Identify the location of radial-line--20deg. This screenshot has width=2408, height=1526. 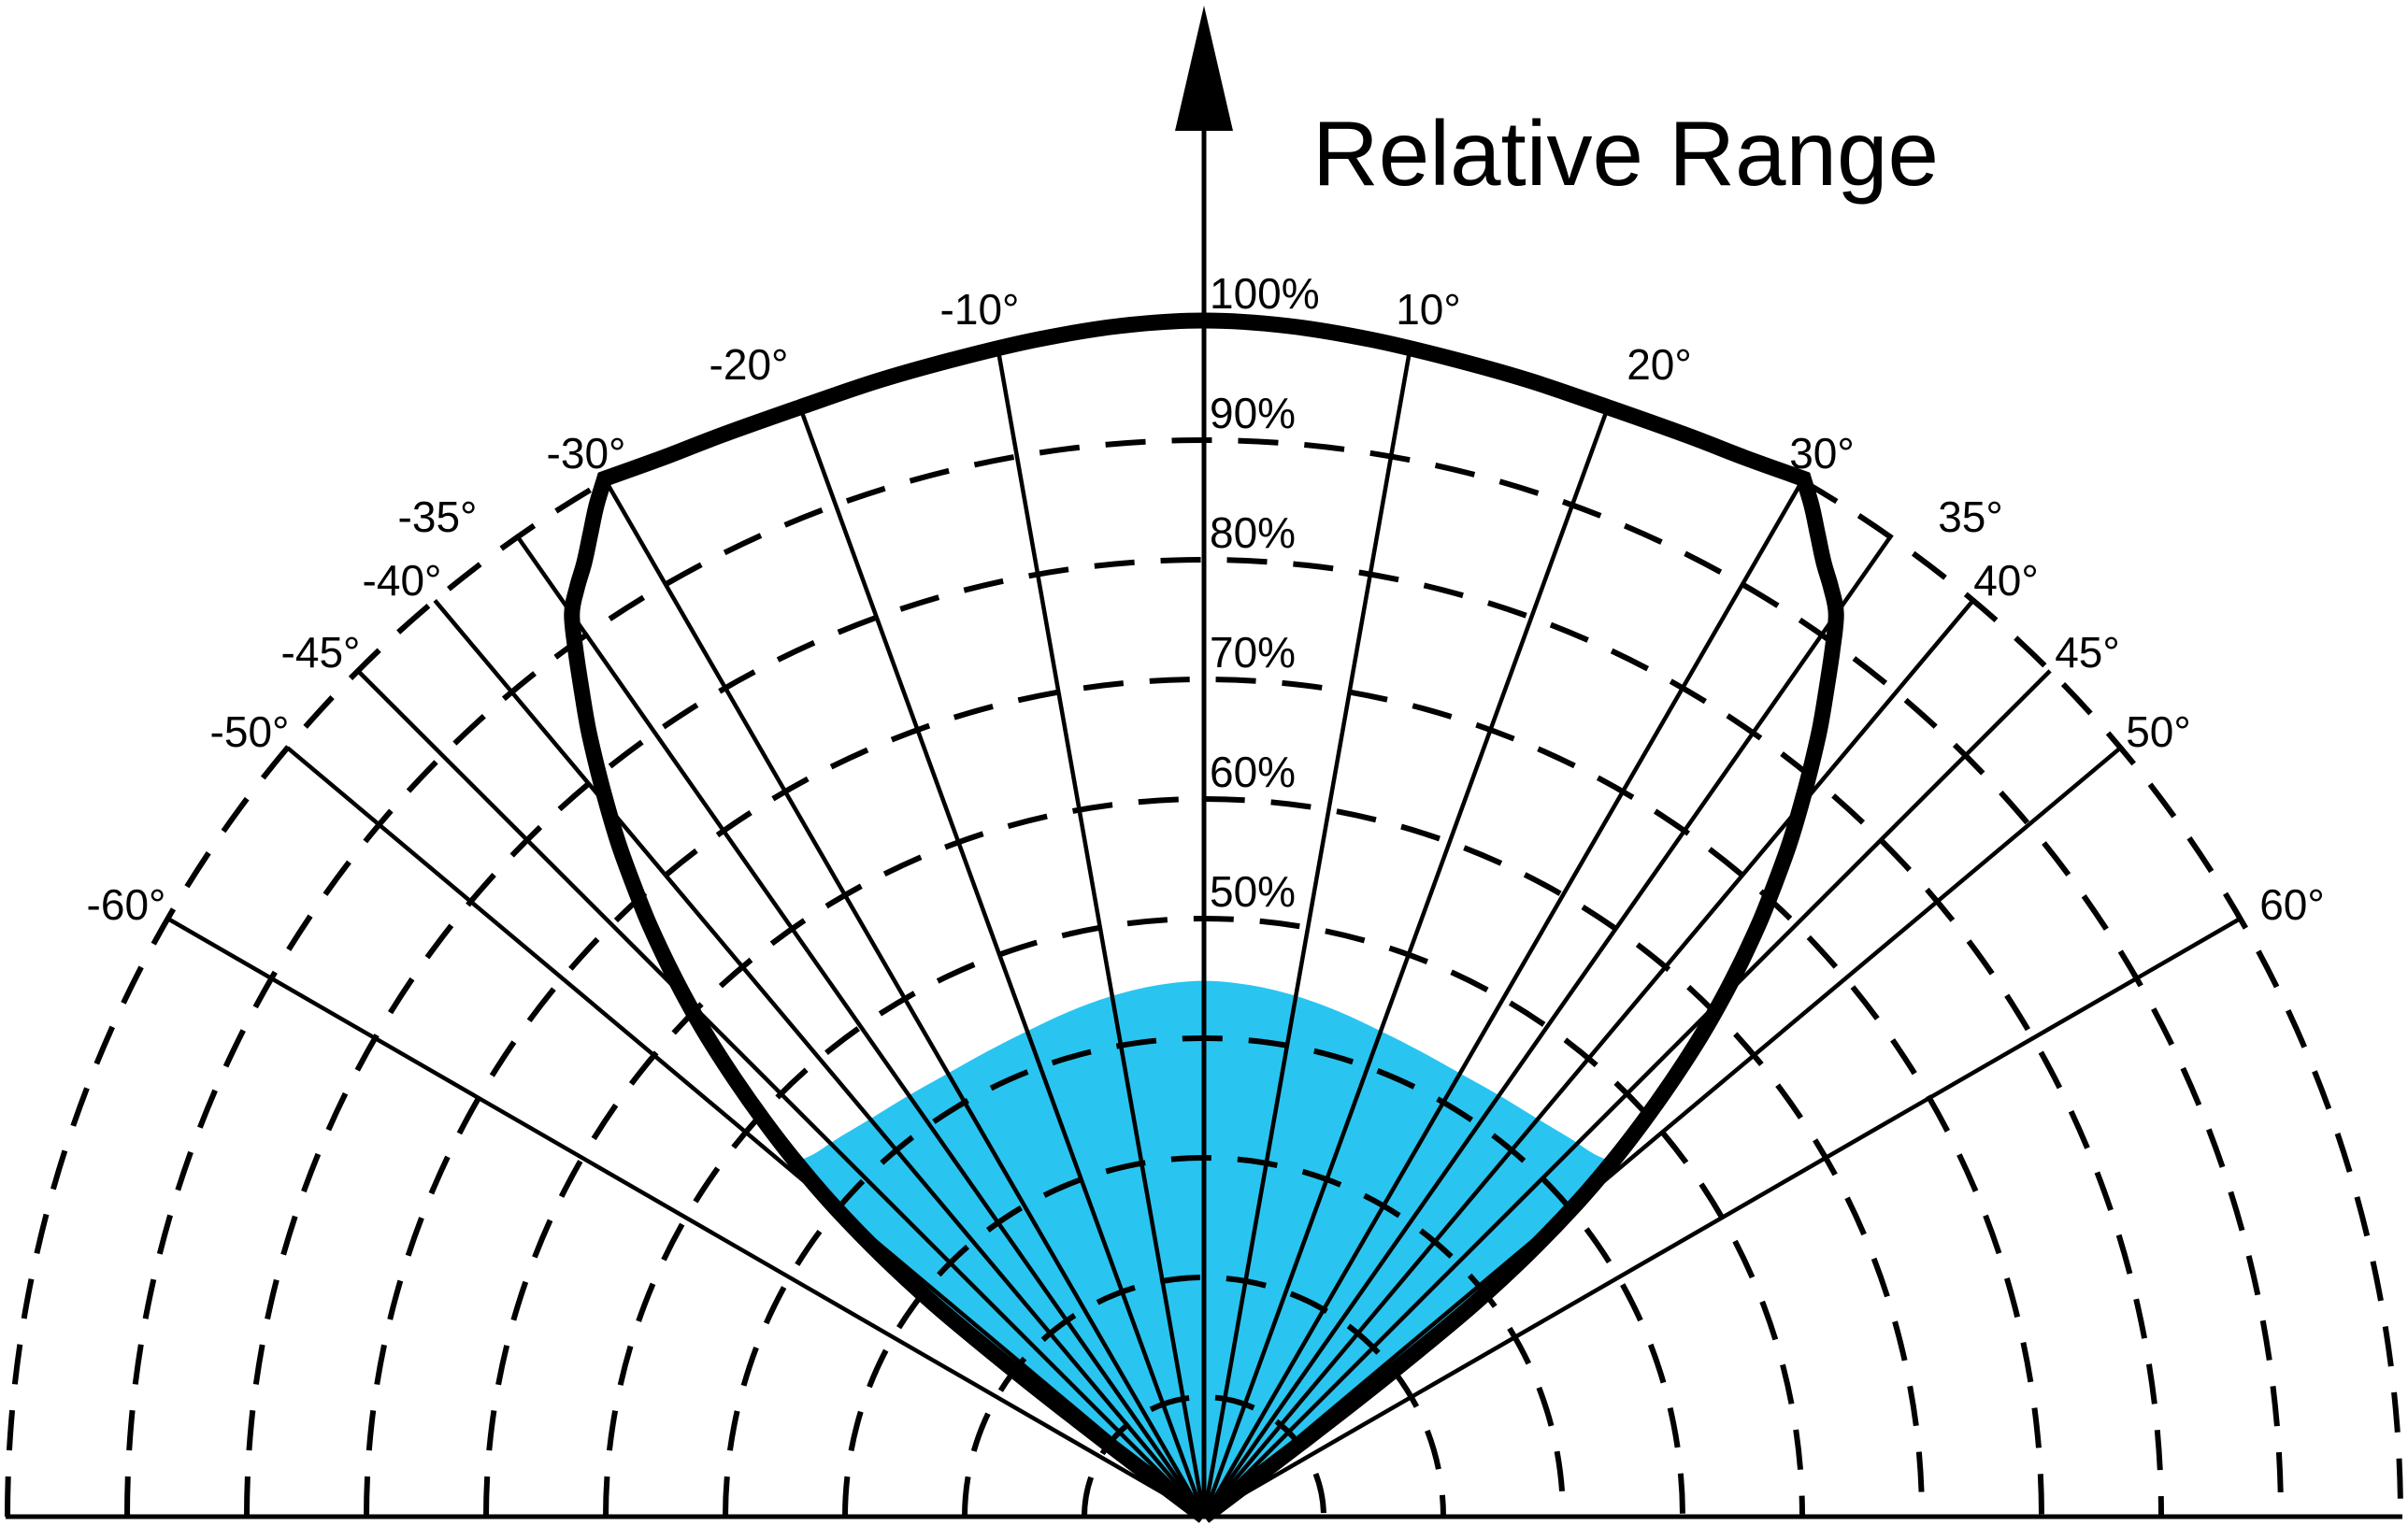
(1002, 961).